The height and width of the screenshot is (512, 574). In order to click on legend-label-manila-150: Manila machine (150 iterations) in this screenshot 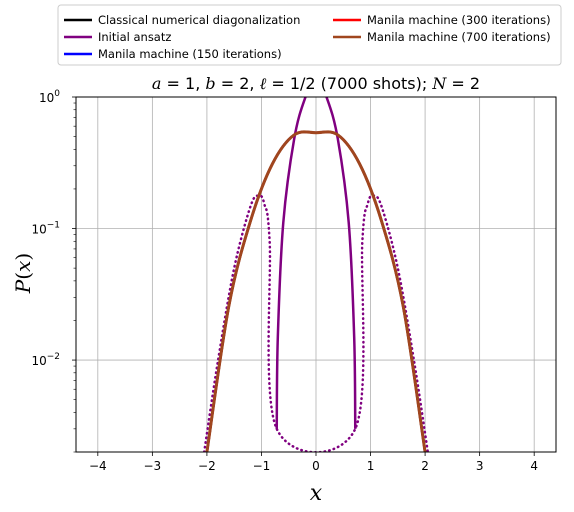, I will do `click(190, 54)`.